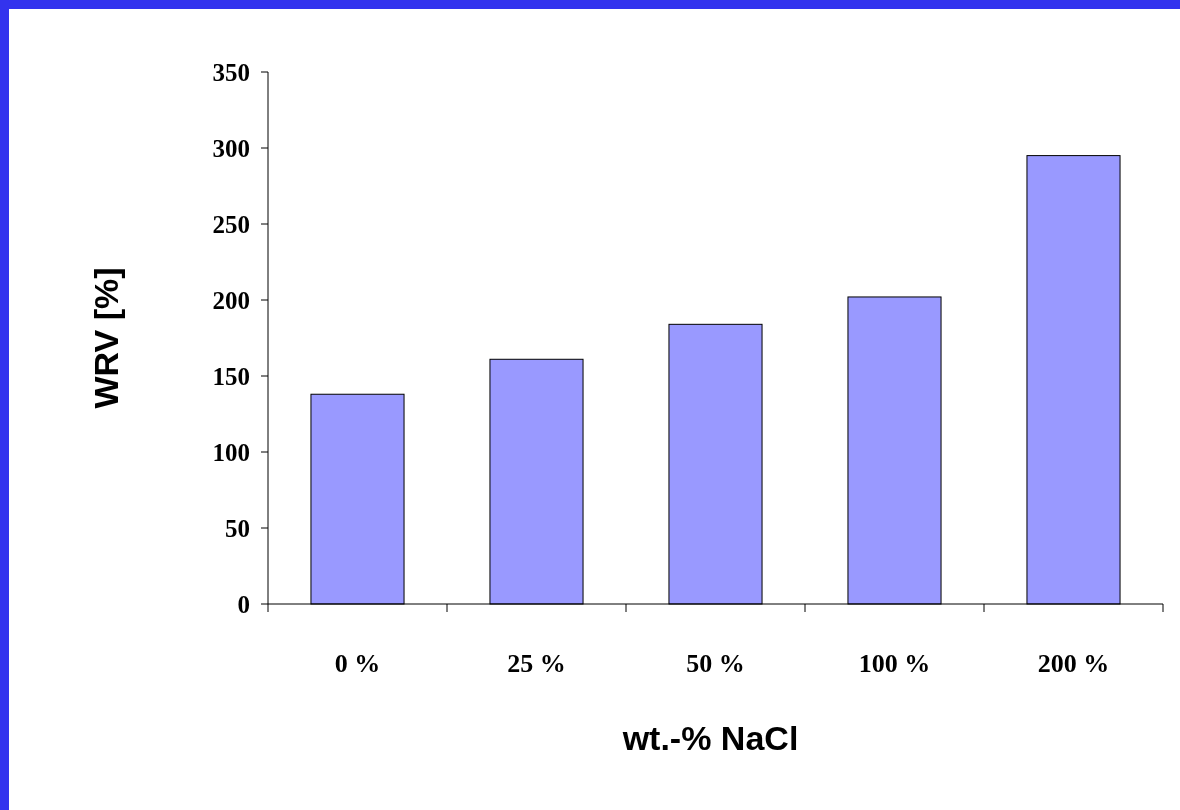 The width and height of the screenshot is (1180, 810). Describe the element at coordinates (357, 663) in the screenshot. I see `x-tick-label: 0 %` at that location.